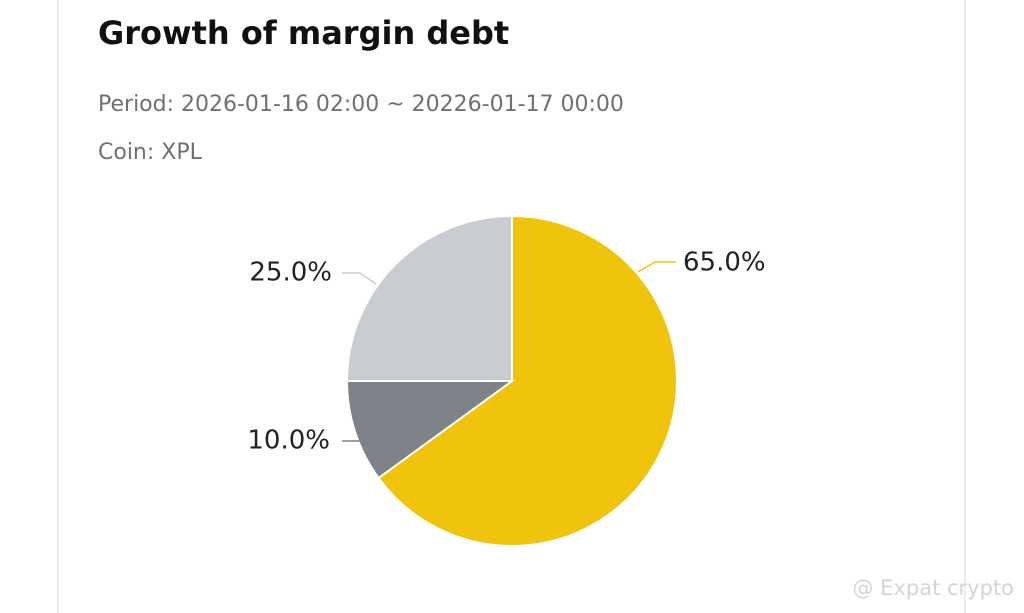 Image resolution: width=1024 pixels, height=613 pixels. I want to click on subtitle: Coin: XPL, so click(150, 152).